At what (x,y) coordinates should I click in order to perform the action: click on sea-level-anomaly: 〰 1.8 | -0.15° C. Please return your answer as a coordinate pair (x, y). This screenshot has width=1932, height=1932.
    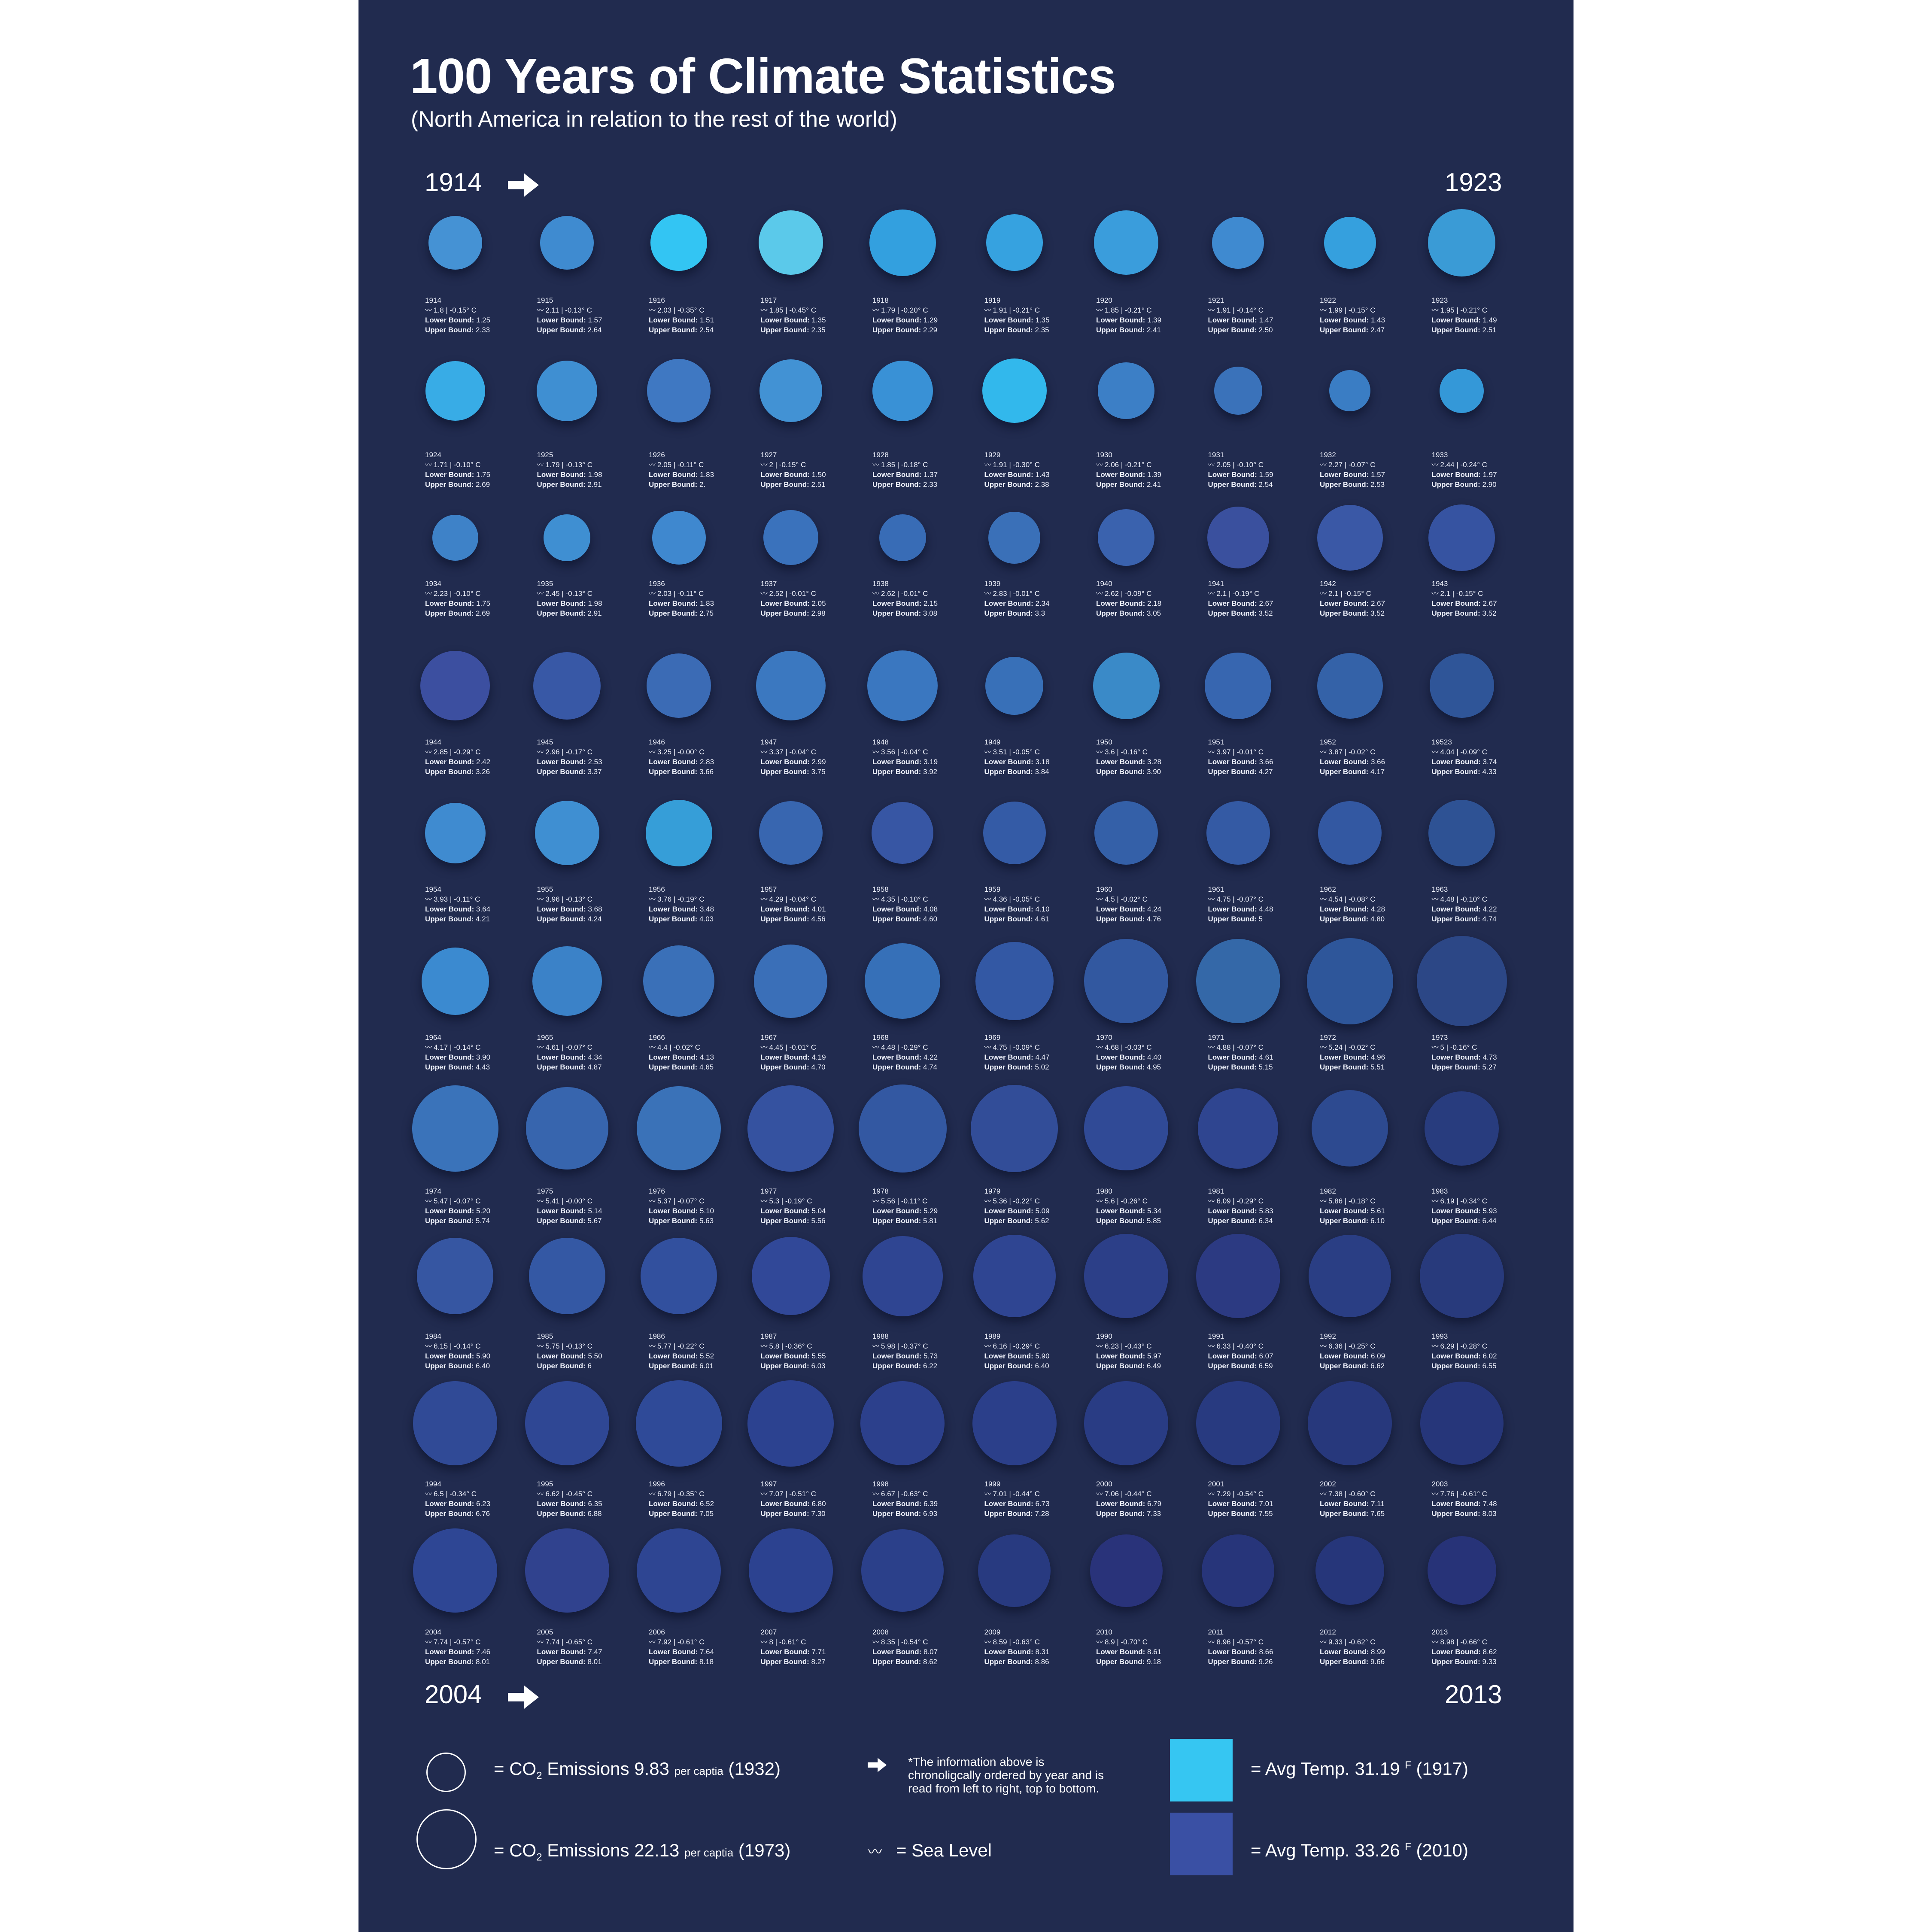
    Looking at the image, I should click on (451, 310).